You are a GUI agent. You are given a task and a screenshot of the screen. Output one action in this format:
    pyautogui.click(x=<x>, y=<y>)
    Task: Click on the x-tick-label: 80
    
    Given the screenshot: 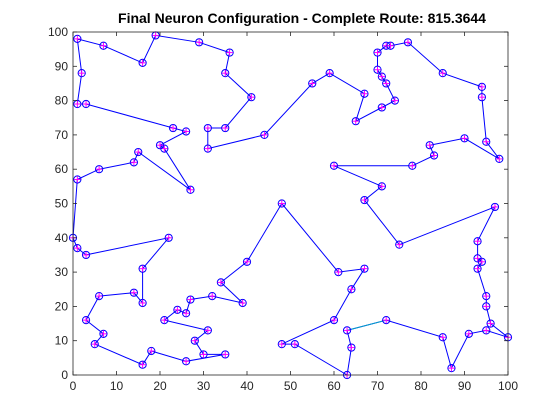 What is the action you would take?
    pyautogui.click(x=421, y=386)
    